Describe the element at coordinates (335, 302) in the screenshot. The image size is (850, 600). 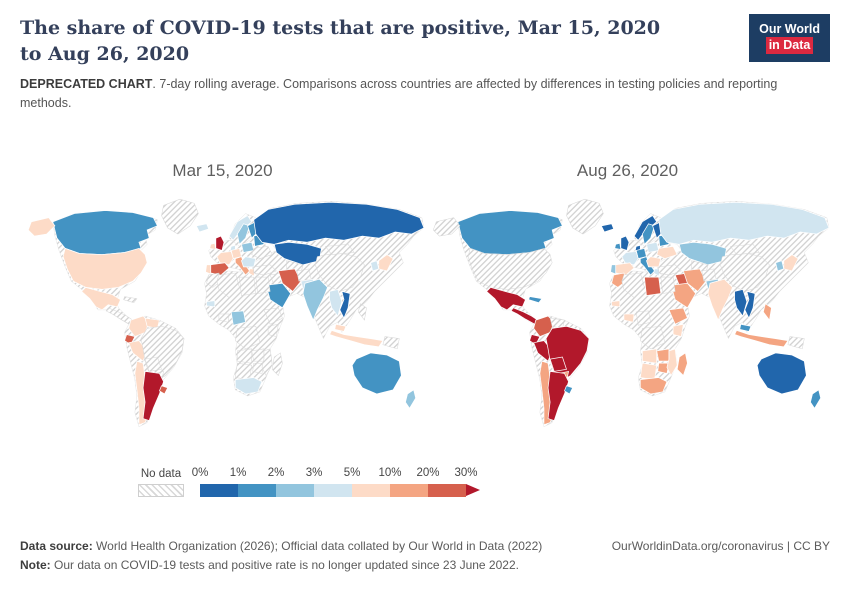
I see `country-myanmar-thailand` at that location.